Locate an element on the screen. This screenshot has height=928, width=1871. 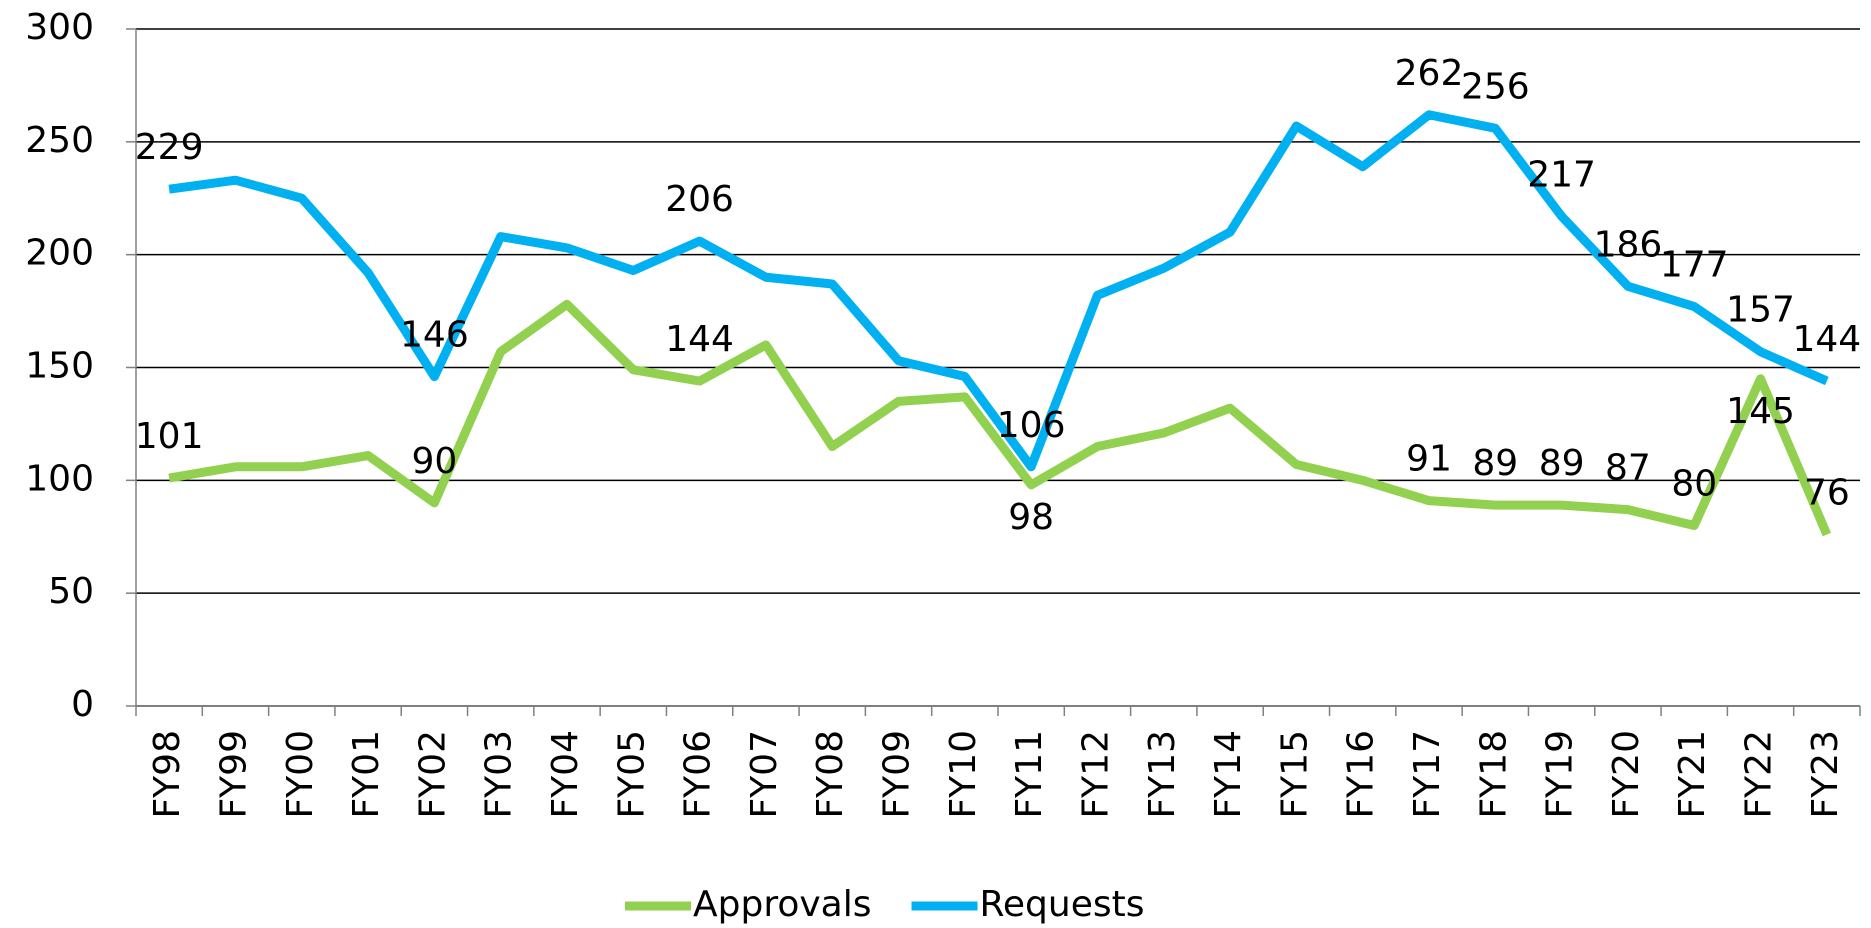
data-label: 98 is located at coordinates (1031, 517).